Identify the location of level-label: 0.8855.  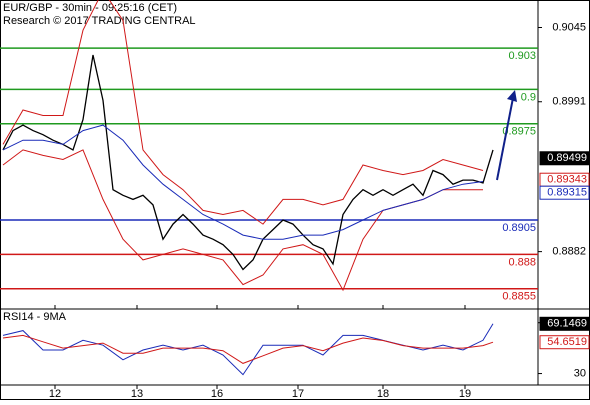
(519, 297).